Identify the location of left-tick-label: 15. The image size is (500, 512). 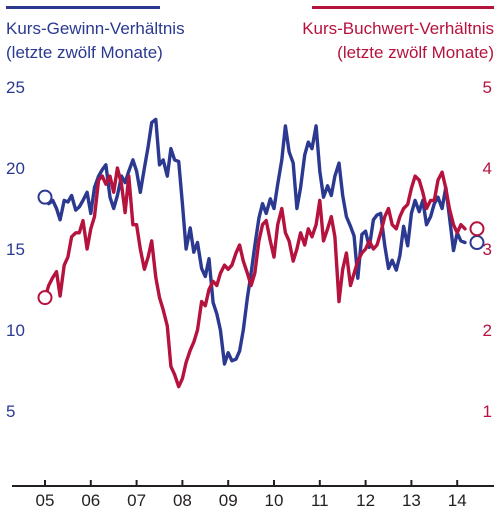
(15, 249).